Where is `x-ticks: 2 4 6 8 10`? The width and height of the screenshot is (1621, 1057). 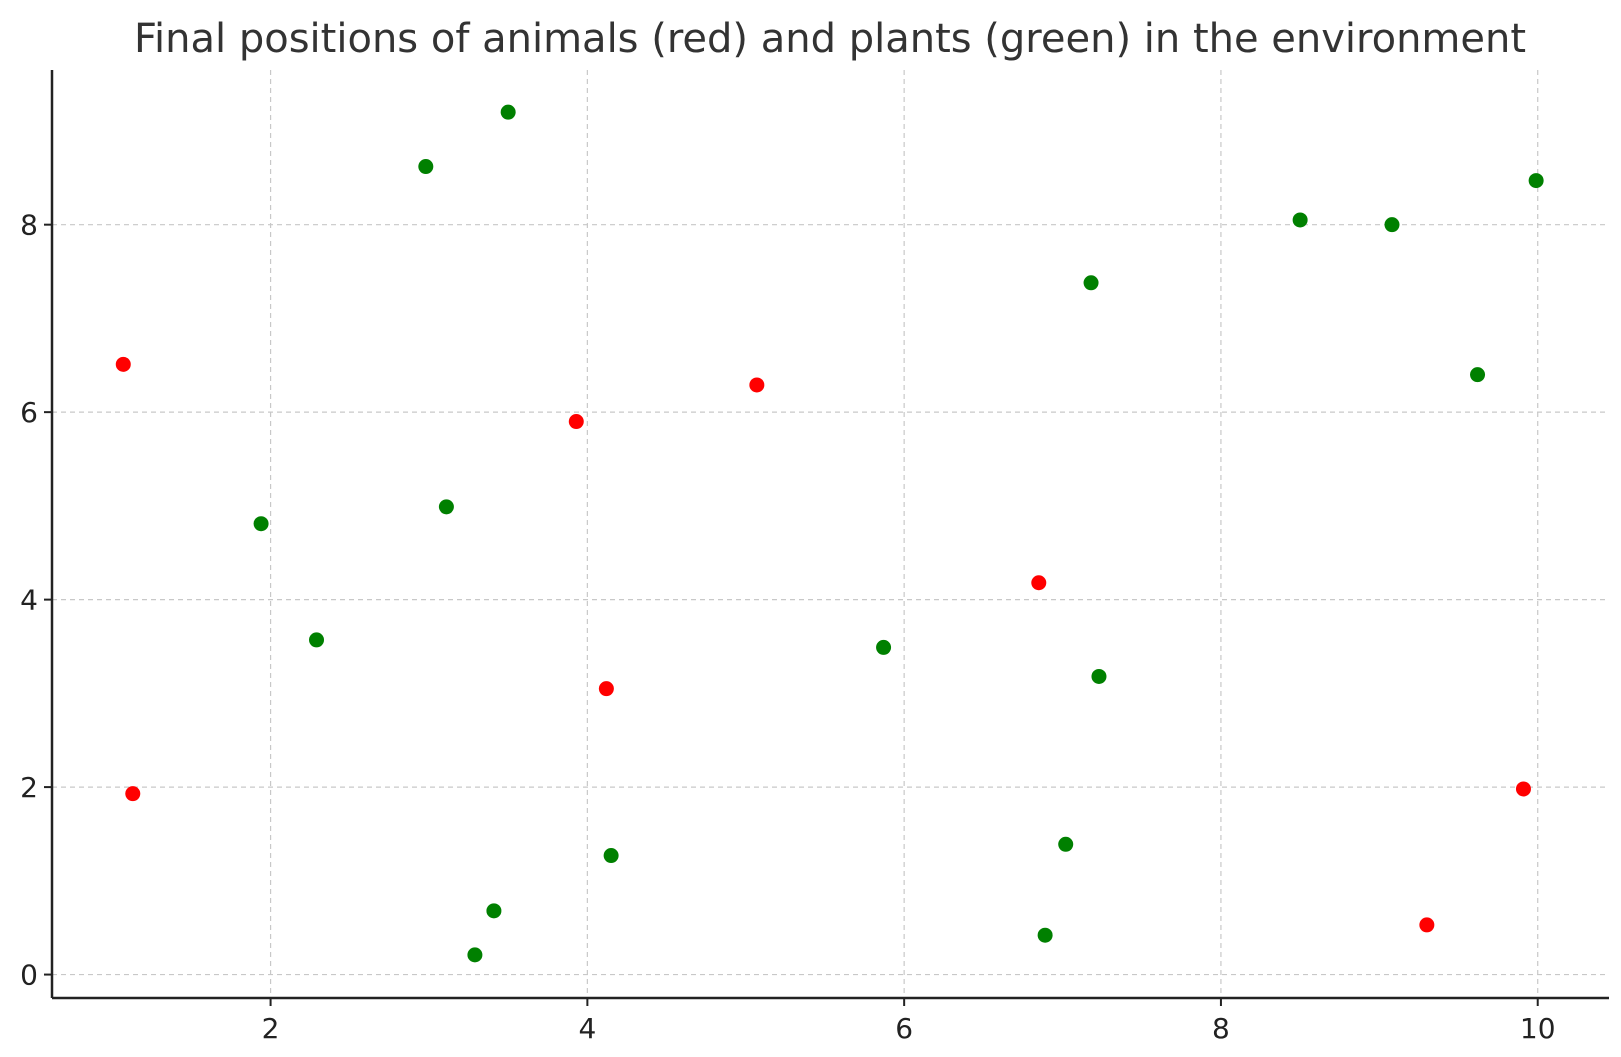
x-ticks: 2 4 6 8 10 is located at coordinates (909, 1021).